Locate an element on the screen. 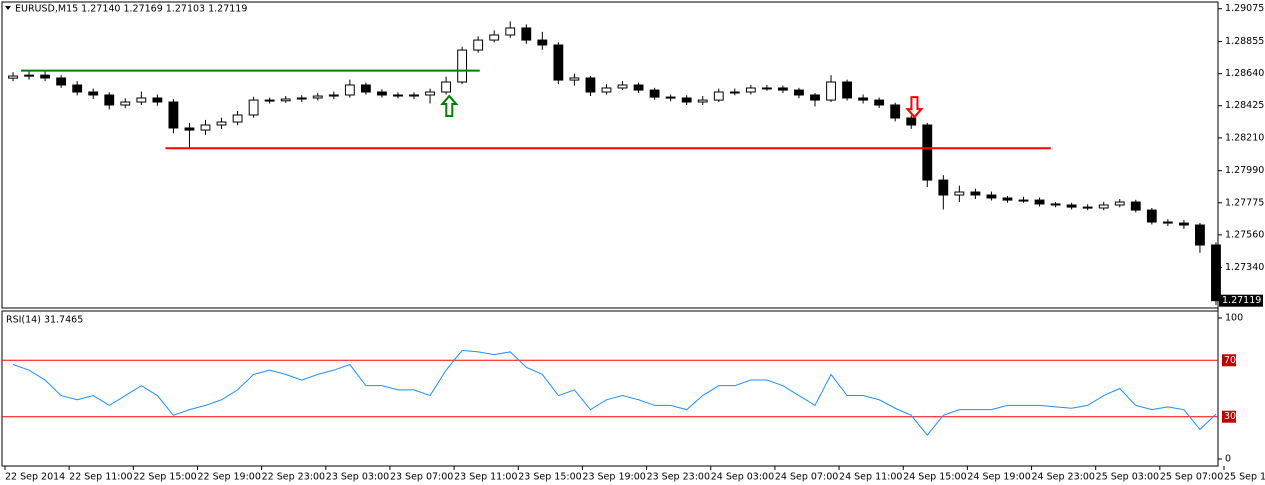  x-tick-label: 25 Sep 11:00 is located at coordinates (1244, 477).